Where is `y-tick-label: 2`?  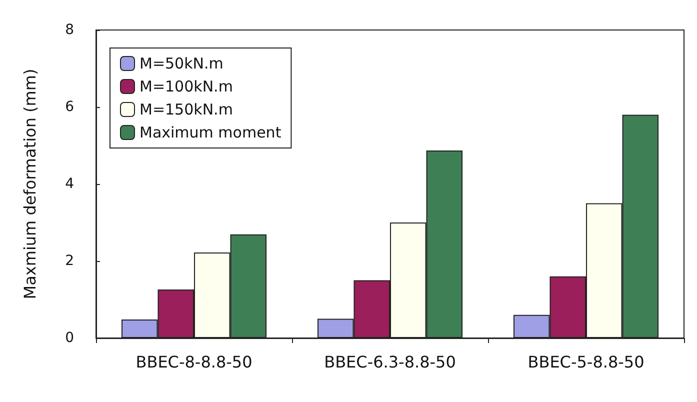 y-tick-label: 2 is located at coordinates (69, 261).